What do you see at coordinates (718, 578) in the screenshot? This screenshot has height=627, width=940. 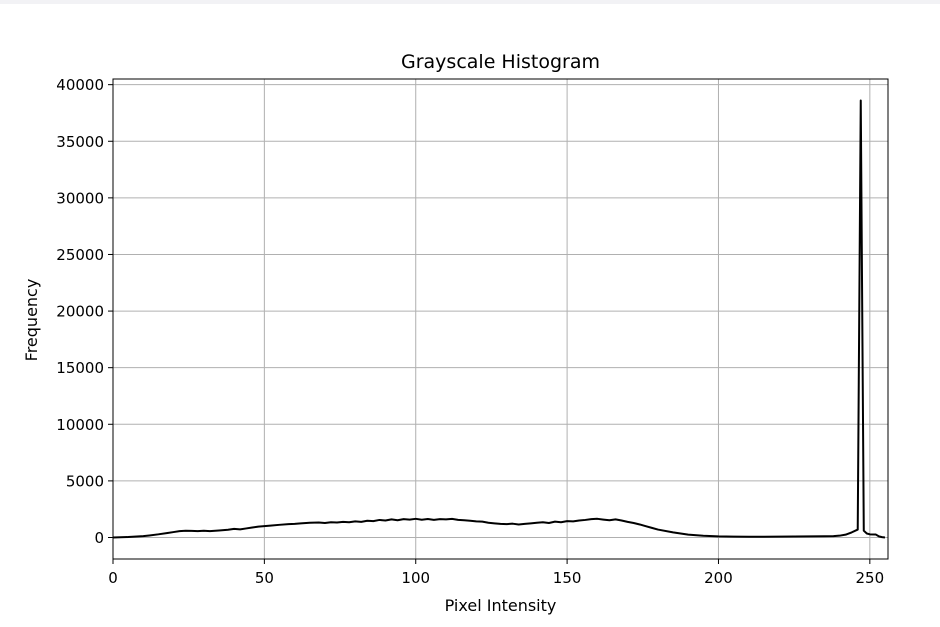 I see `x-tick-label: 200` at bounding box center [718, 578].